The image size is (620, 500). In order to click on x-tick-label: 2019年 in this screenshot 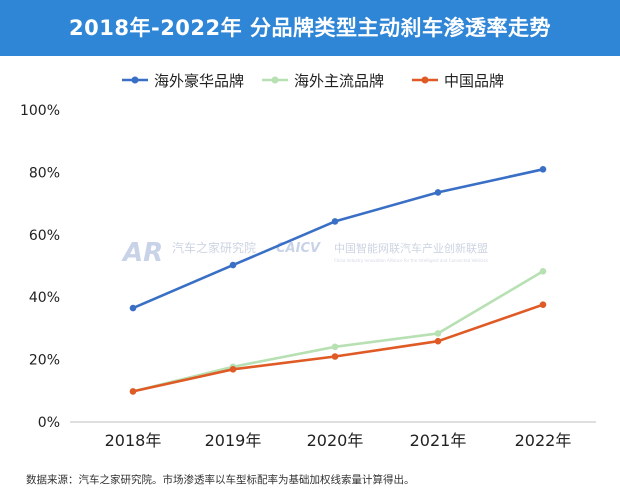, I will do `click(233, 440)`.